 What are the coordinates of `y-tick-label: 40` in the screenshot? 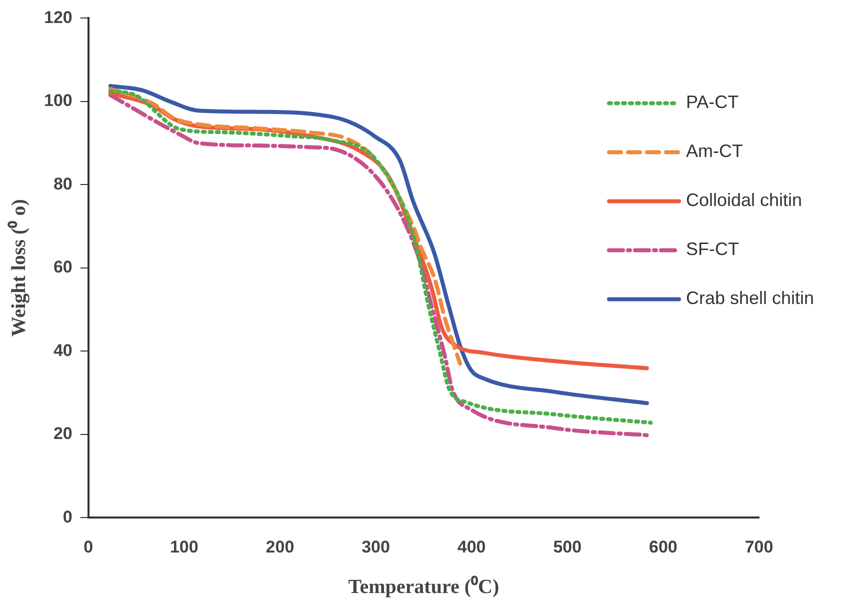 It's located at (62, 350).